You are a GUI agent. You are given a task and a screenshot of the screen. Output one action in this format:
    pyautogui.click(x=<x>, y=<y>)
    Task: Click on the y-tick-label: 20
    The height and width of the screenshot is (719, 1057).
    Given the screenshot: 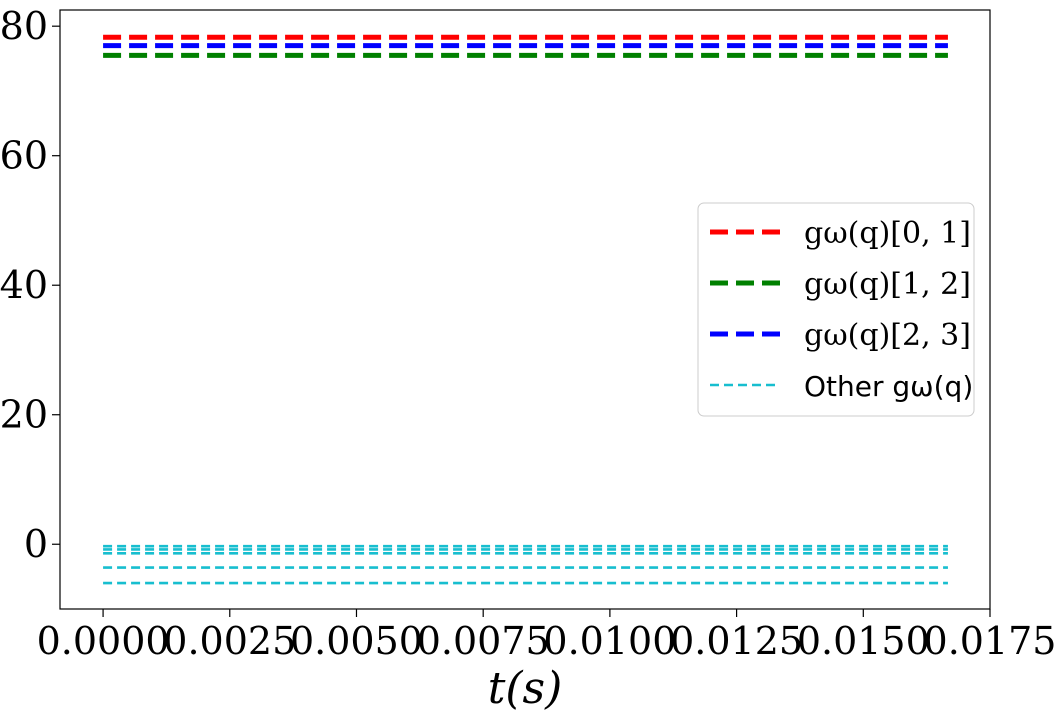 What is the action you would take?
    pyautogui.click(x=24, y=415)
    